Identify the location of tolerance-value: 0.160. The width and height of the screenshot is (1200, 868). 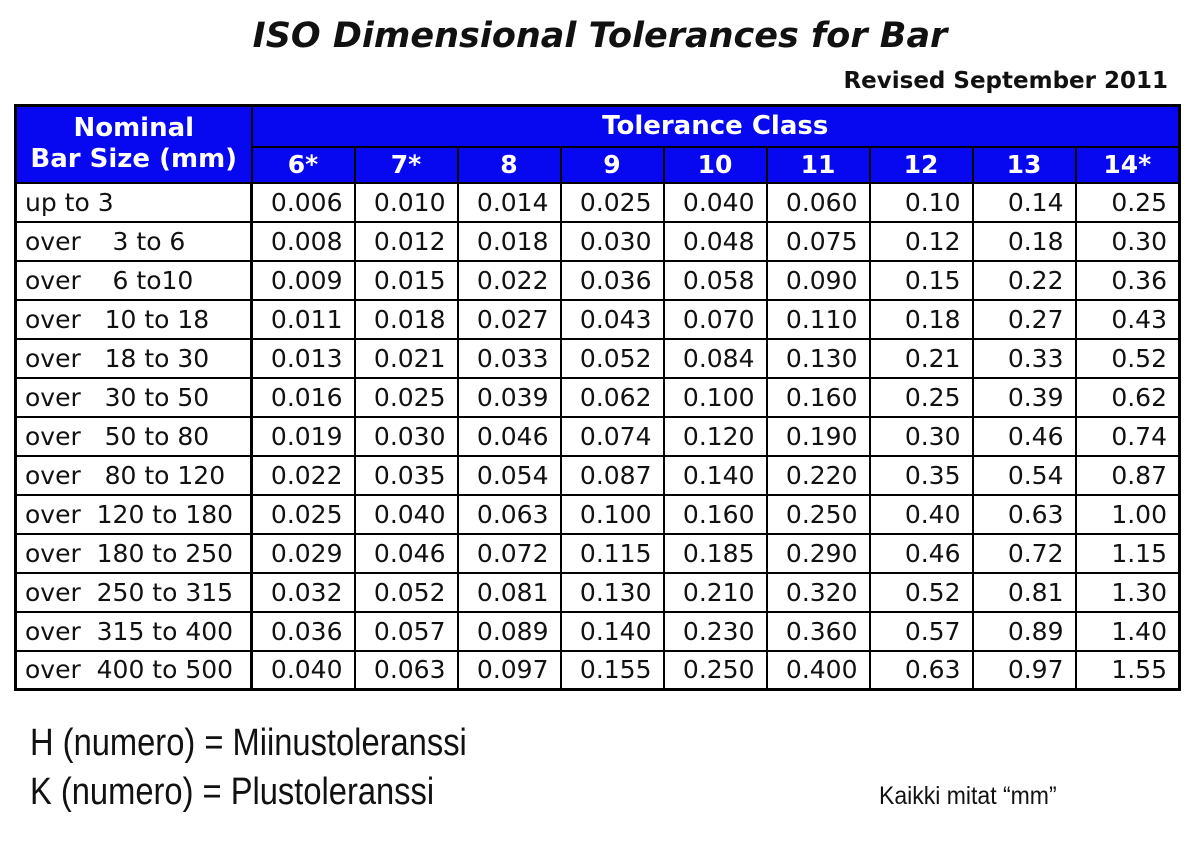
(818, 397).